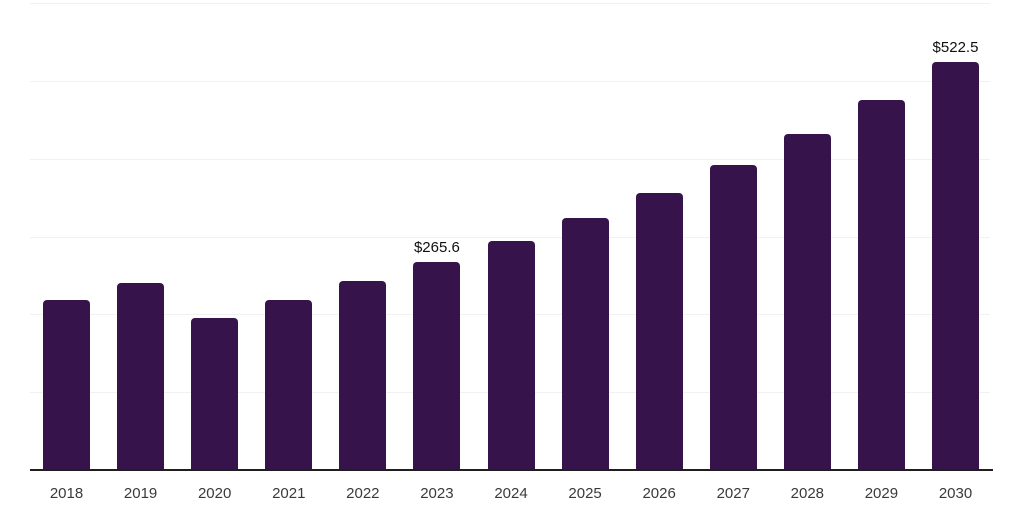  What do you see at coordinates (511, 470) in the screenshot?
I see `x-axis-line` at bounding box center [511, 470].